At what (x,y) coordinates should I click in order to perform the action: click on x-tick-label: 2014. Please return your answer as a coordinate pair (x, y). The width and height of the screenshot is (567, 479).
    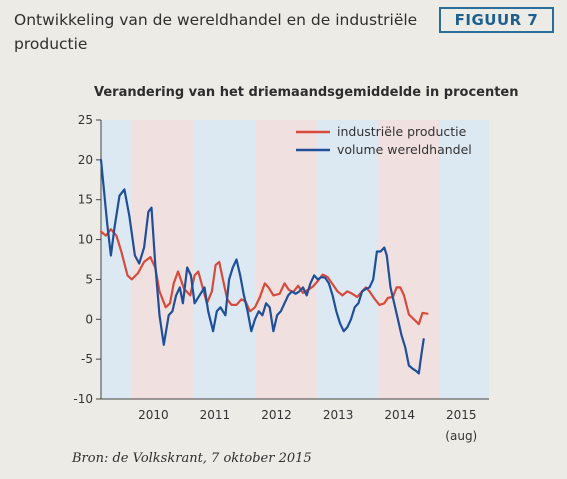
    Looking at the image, I should click on (399, 415).